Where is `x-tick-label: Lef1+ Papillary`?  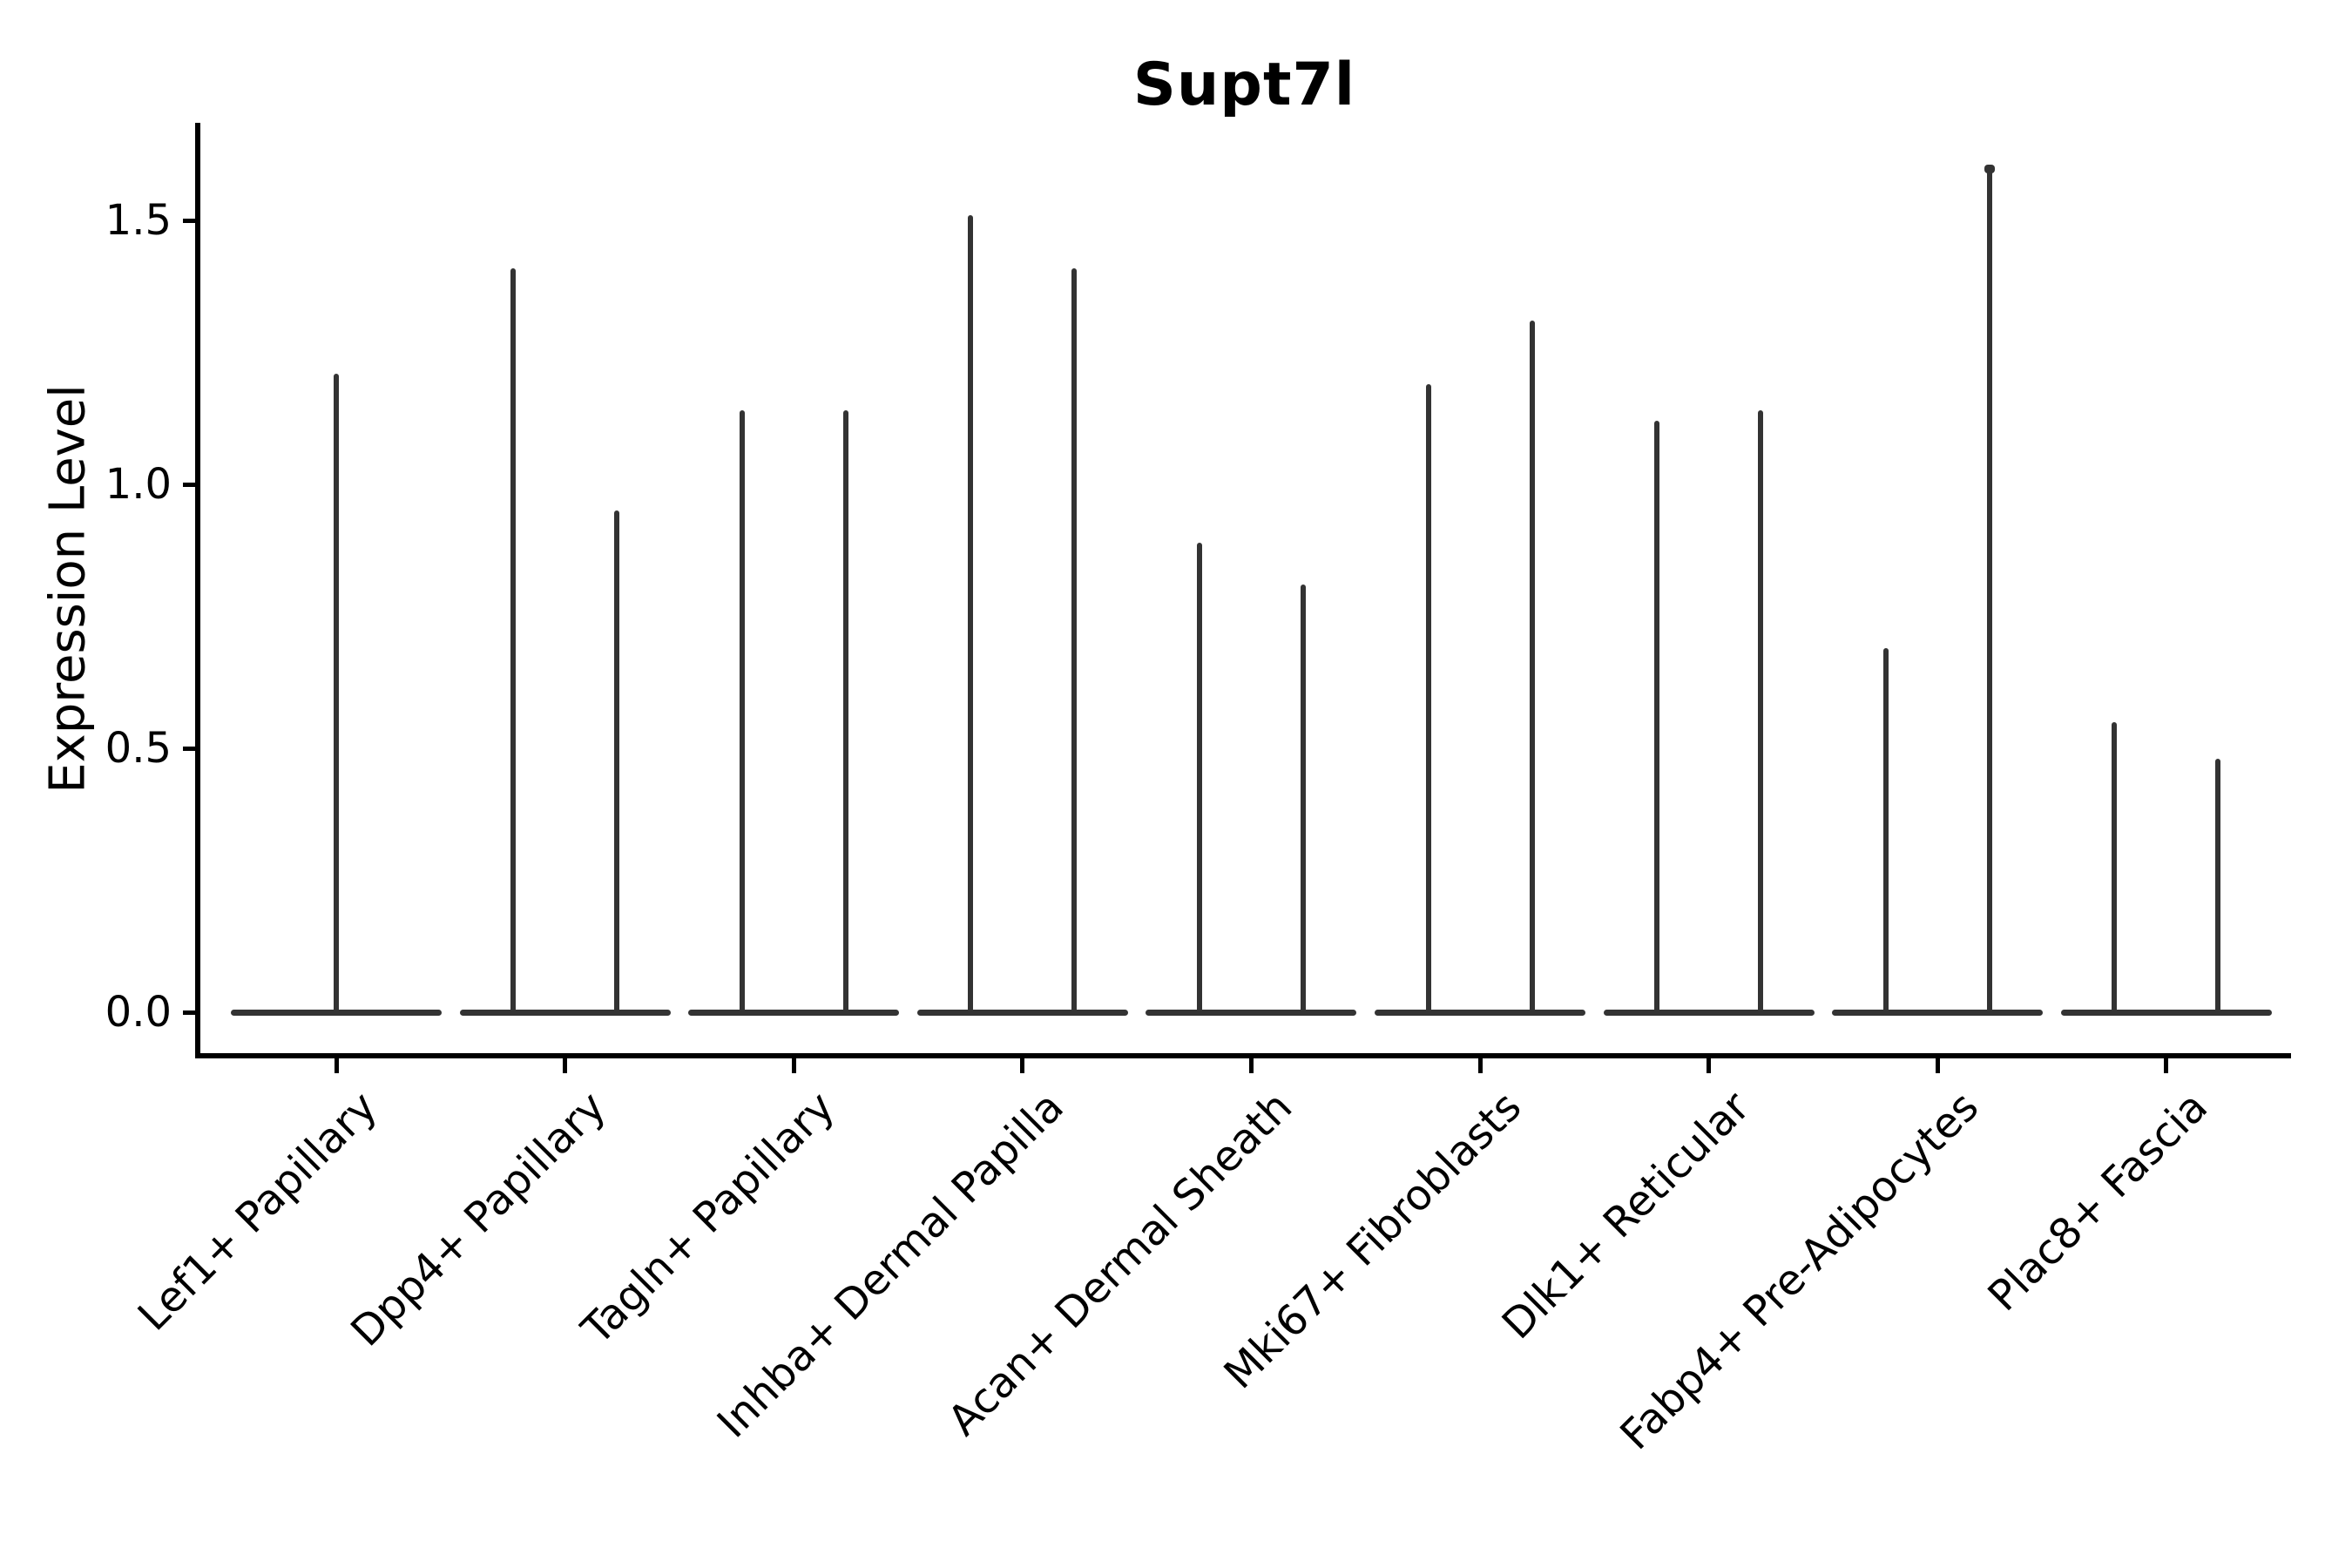 x-tick-label: Lef1+ Papillary is located at coordinates (258, 1211).